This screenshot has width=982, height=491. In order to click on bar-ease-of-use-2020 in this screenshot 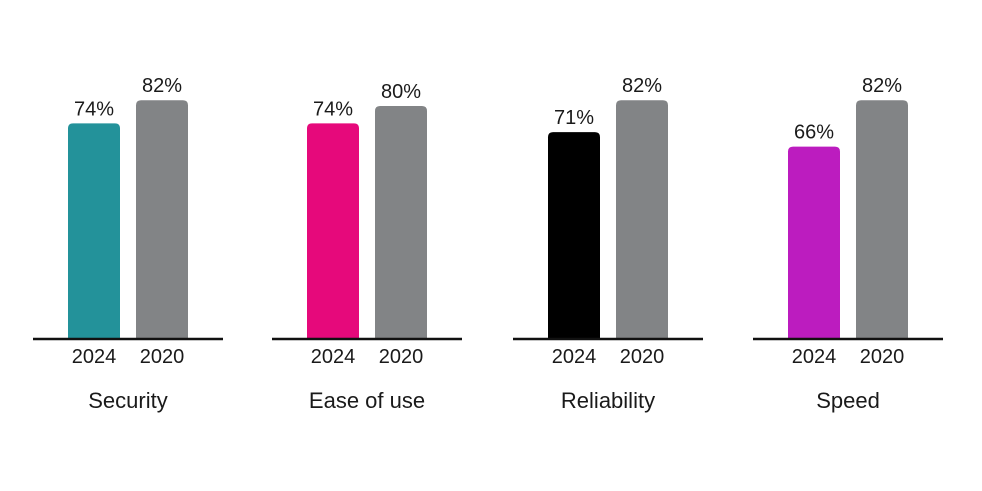, I will do `click(401, 222)`.